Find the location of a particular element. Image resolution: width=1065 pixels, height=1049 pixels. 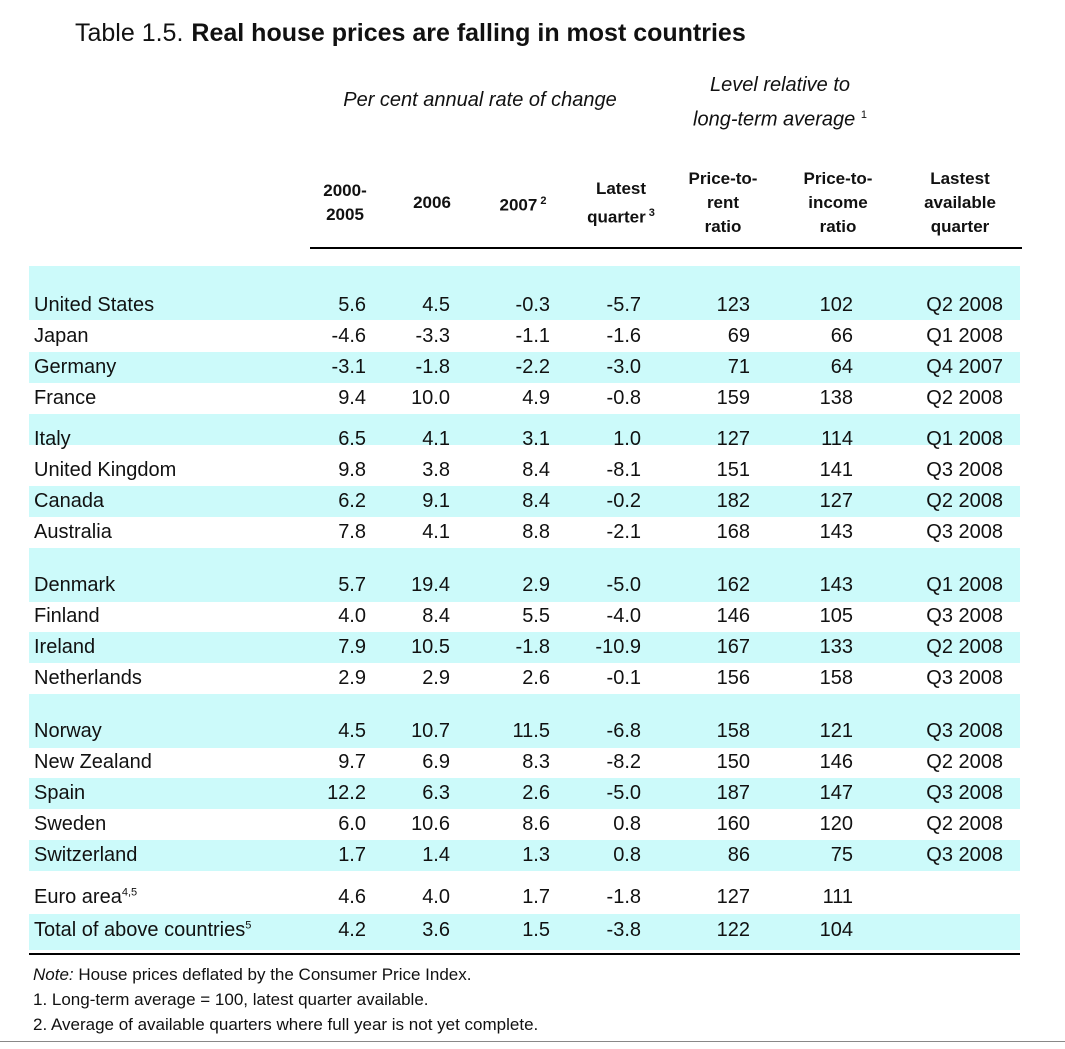

row-label-text: Denmark is located at coordinates (75, 585).